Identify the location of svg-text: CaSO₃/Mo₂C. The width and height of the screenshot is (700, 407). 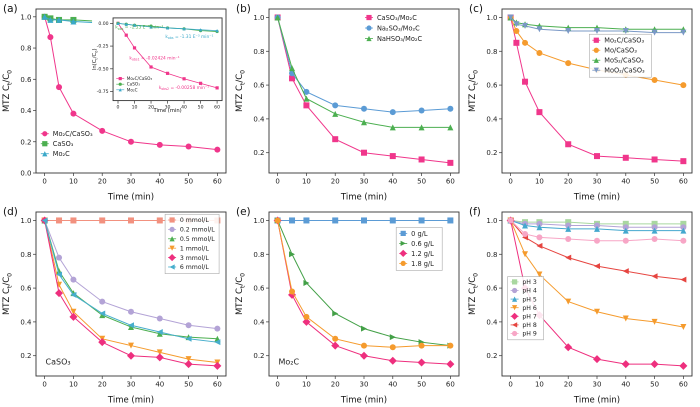
(397, 18).